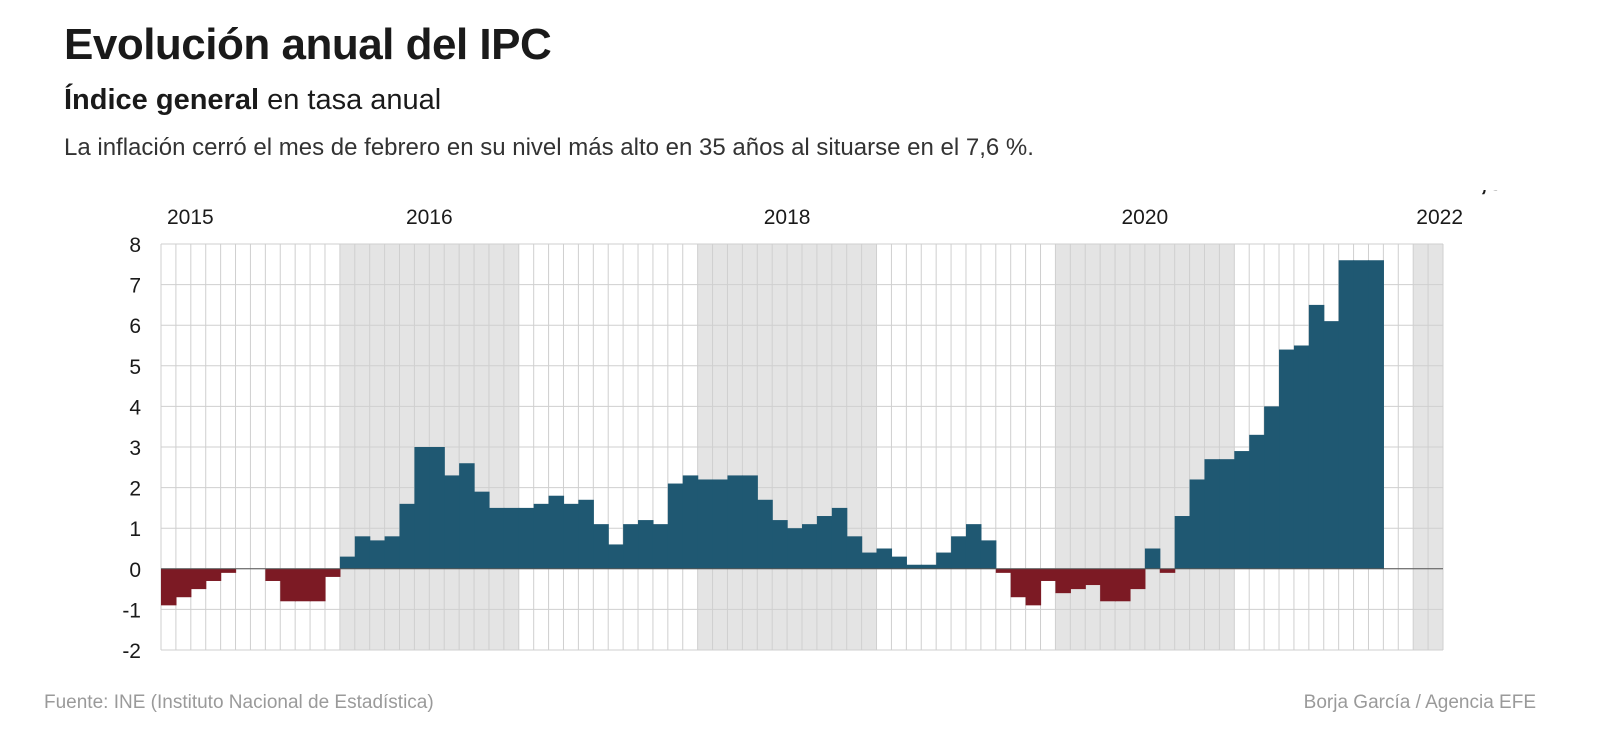  What do you see at coordinates (1439, 217) in the screenshot?
I see `year-label-2022: 2022` at bounding box center [1439, 217].